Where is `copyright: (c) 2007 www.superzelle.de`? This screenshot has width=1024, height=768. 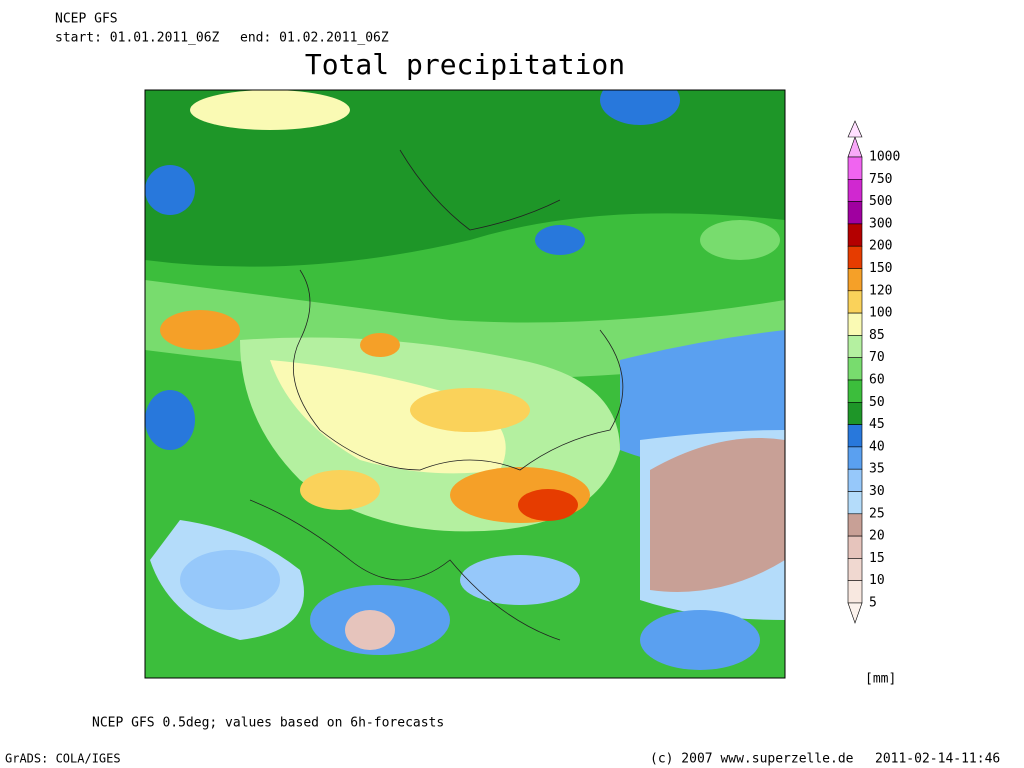
copyright: (c) 2007 www.superzelle.de is located at coordinates (752, 759).